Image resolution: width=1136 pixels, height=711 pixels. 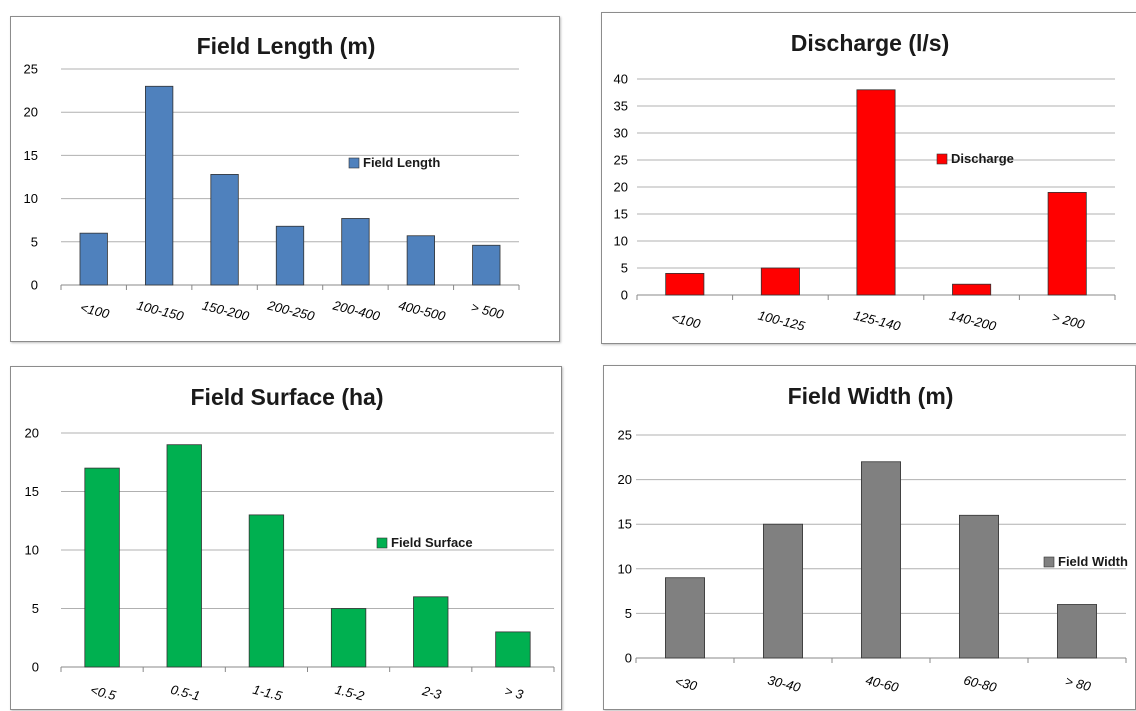 What do you see at coordinates (871, 396) in the screenshot?
I see `chart-title: Field Width (m)` at bounding box center [871, 396].